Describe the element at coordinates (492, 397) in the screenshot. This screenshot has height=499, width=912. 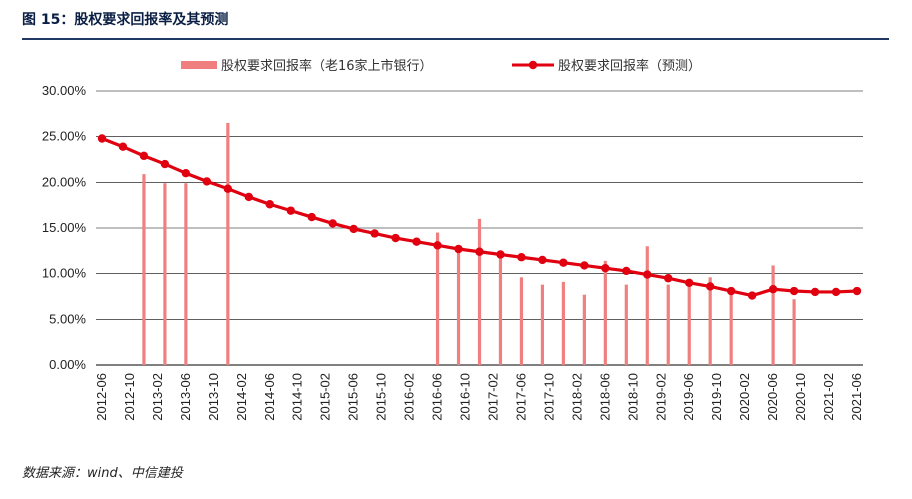
I see `x-tick-label: 2017-02` at that location.